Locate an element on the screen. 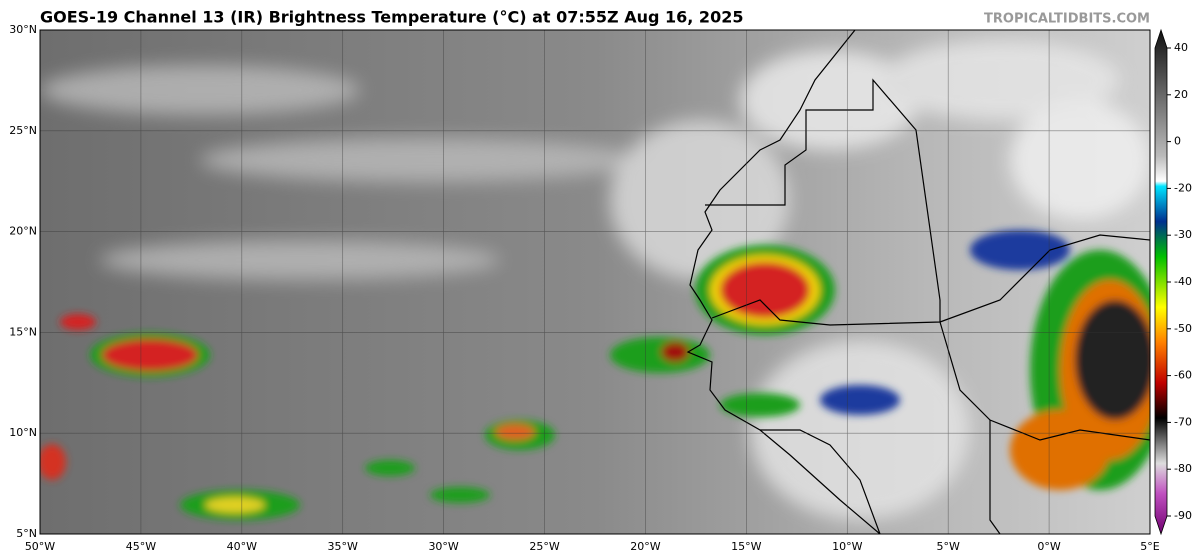  colorbar-label: -80 is located at coordinates (1183, 468).